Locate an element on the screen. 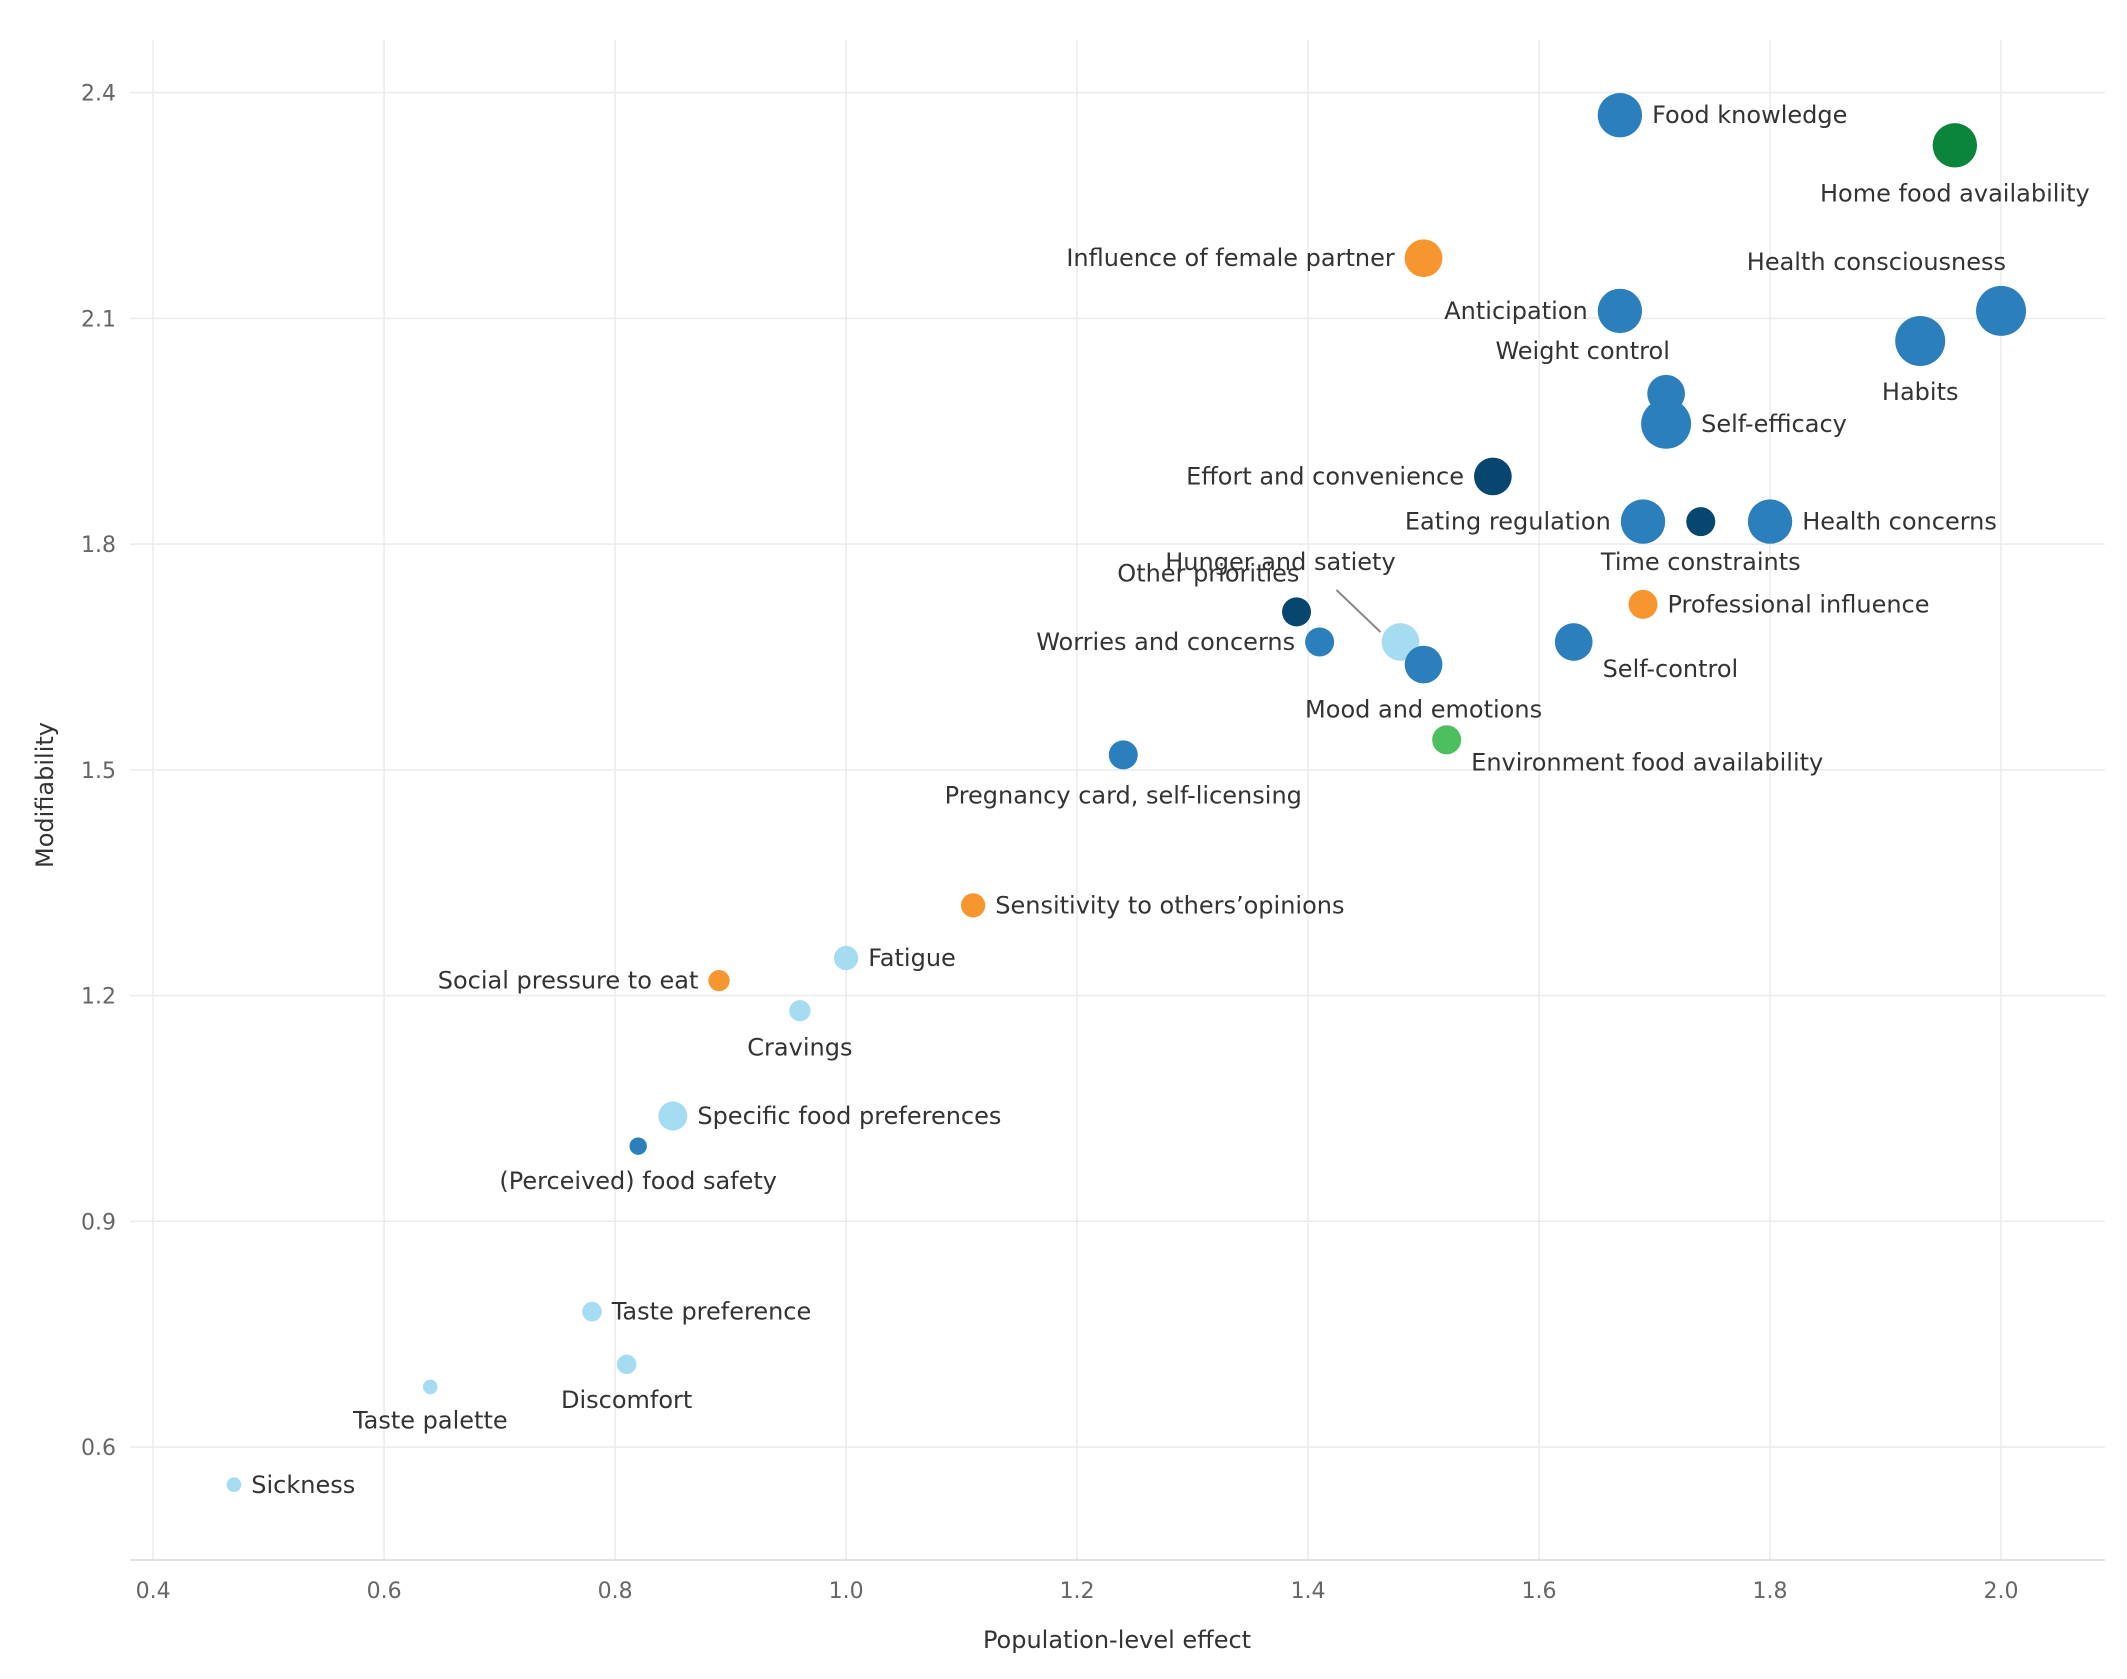 The width and height of the screenshot is (2127, 1679). point-self-efficacy is located at coordinates (1666, 423).